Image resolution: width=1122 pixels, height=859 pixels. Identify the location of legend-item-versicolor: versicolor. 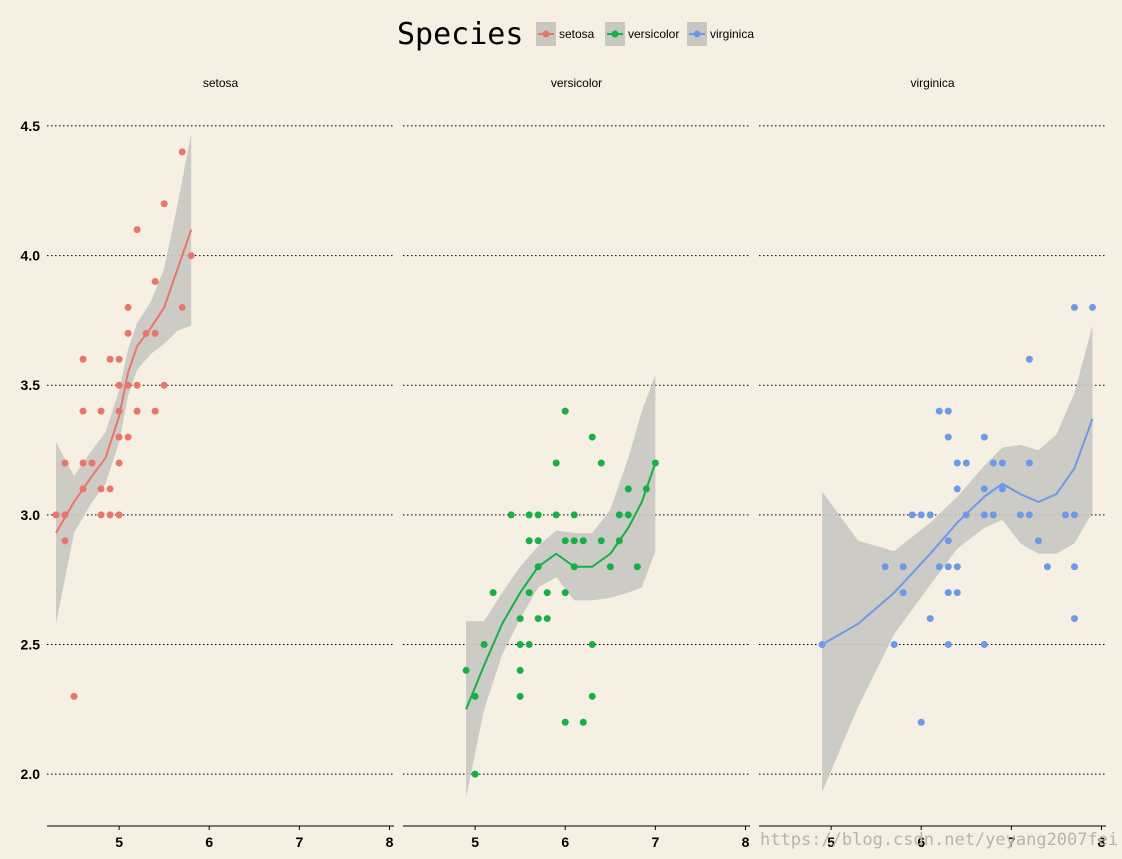
(642, 34).